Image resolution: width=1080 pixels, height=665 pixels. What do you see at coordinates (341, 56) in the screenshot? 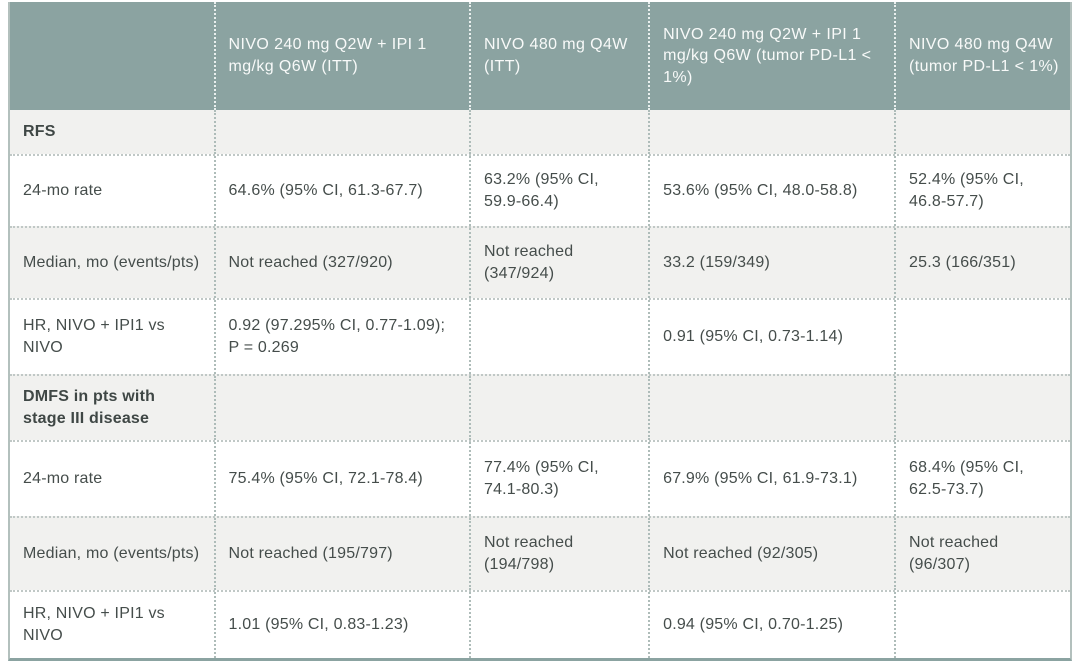
I see `header-cell-nivo-ipi-itt: NIVO 240 mg Q2W + IPI 1 mg/kg Q6W (ITT)` at bounding box center [341, 56].